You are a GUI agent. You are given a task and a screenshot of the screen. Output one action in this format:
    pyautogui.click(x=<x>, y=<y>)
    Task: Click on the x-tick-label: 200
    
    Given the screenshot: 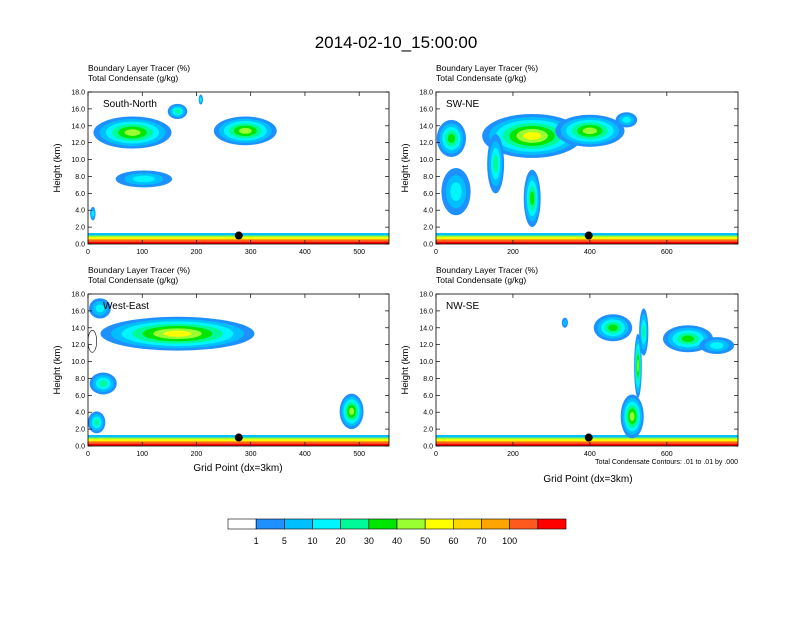 What is the action you would take?
    pyautogui.click(x=197, y=252)
    